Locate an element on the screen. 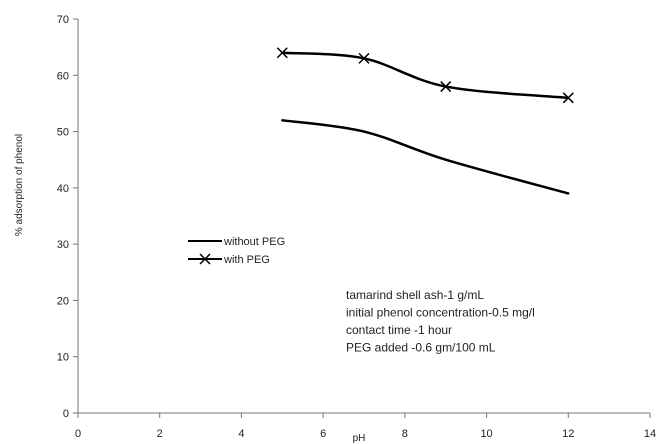 The height and width of the screenshot is (444, 656). y-tick-label: 0 is located at coordinates (66, 414).